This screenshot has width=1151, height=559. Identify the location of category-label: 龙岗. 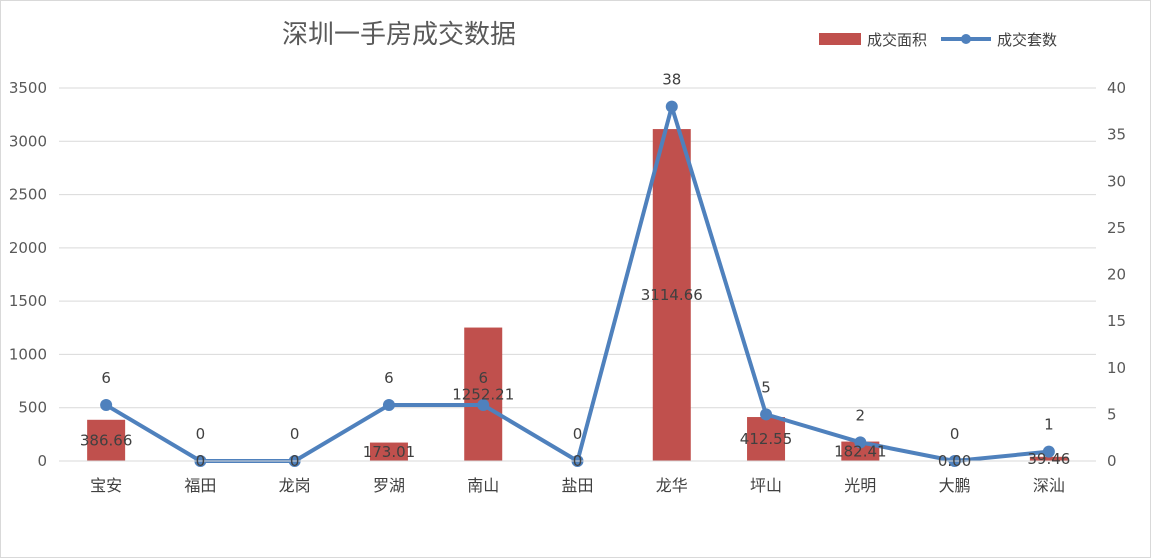
(295, 485).